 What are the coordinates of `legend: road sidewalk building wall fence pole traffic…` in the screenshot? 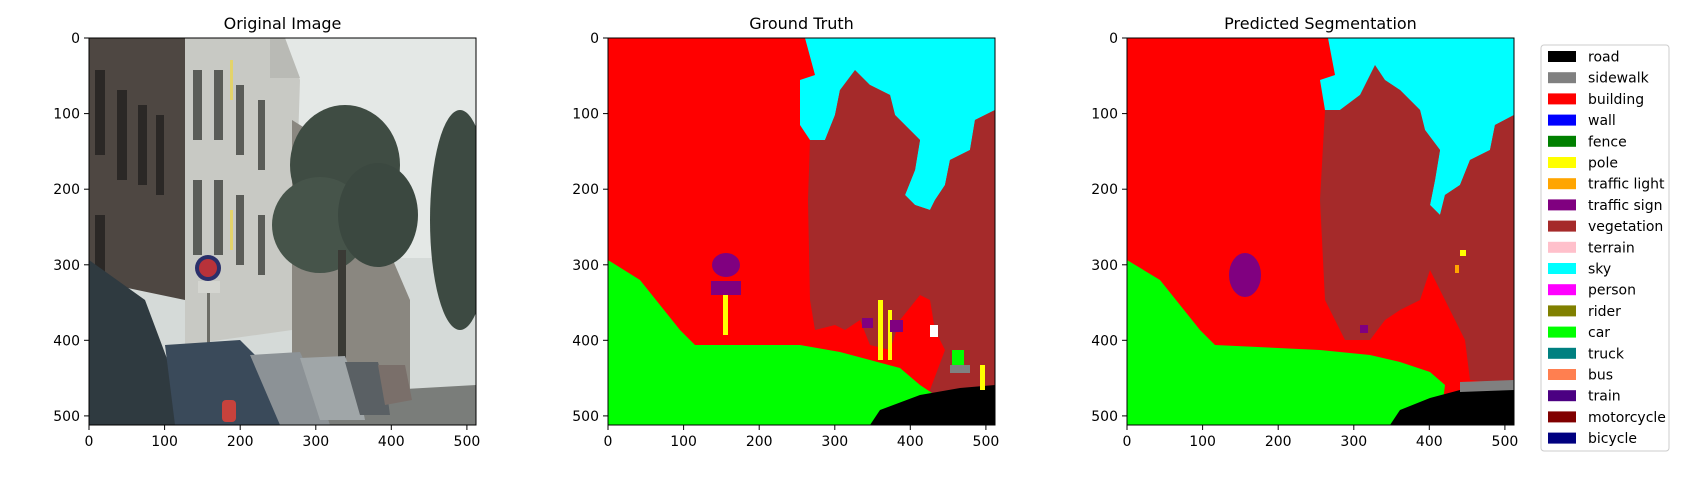 It's located at (1605, 248).